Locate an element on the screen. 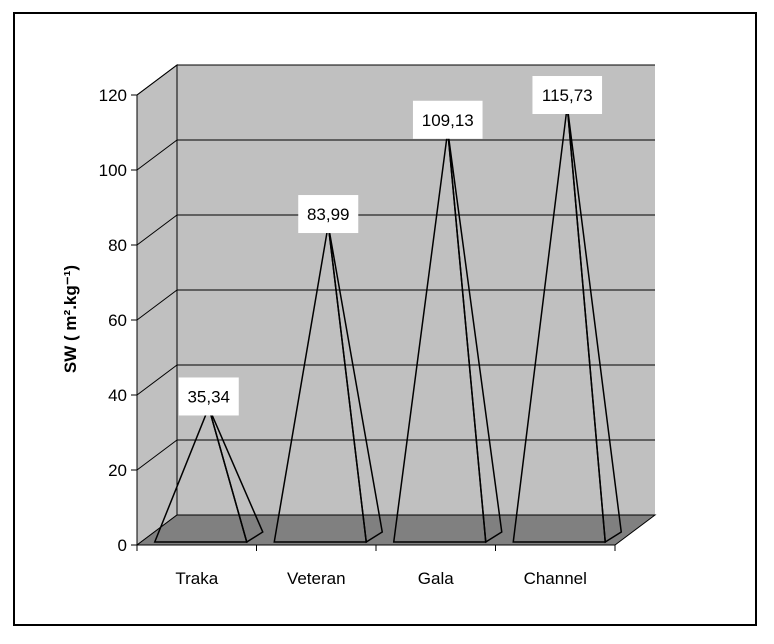 The height and width of the screenshot is (644, 774). y-axis-title: SW ( m².kg⁻¹) is located at coordinates (70, 319).